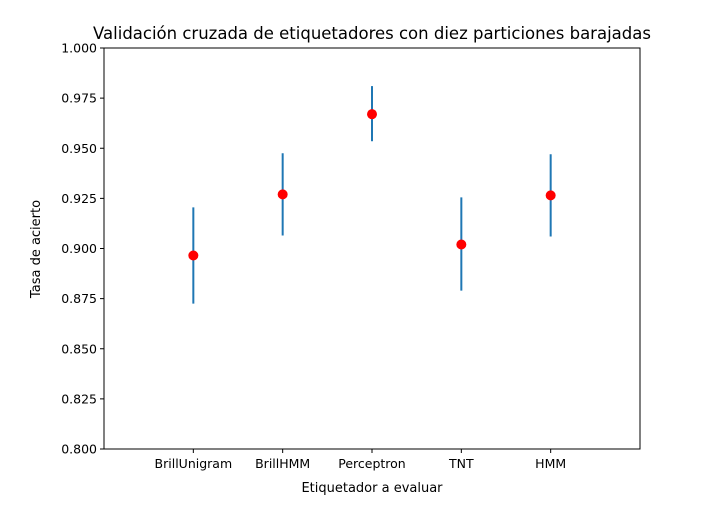 The height and width of the screenshot is (512, 719). Describe the element at coordinates (372, 488) in the screenshot. I see `x-axis-label: Etiquetador a evaluar` at that location.